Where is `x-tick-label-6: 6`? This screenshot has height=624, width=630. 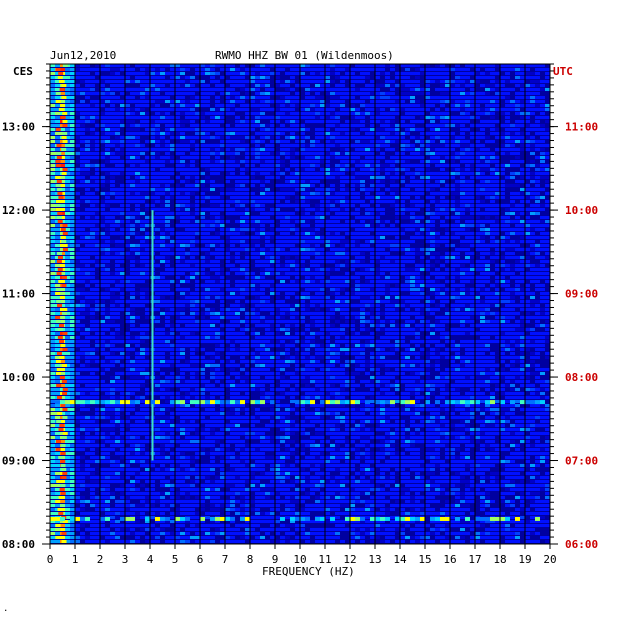
x-tick-label-6: 6 is located at coordinates (200, 559).